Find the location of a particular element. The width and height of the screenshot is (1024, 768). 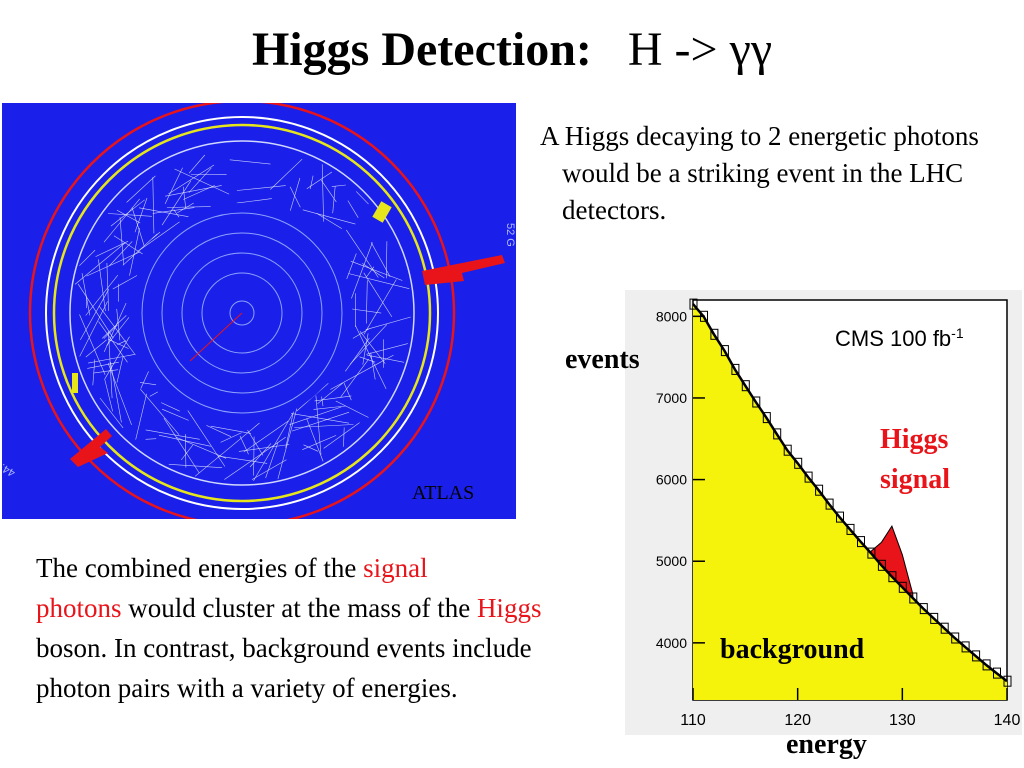

x-tick-label: 120 is located at coordinates (797, 720).